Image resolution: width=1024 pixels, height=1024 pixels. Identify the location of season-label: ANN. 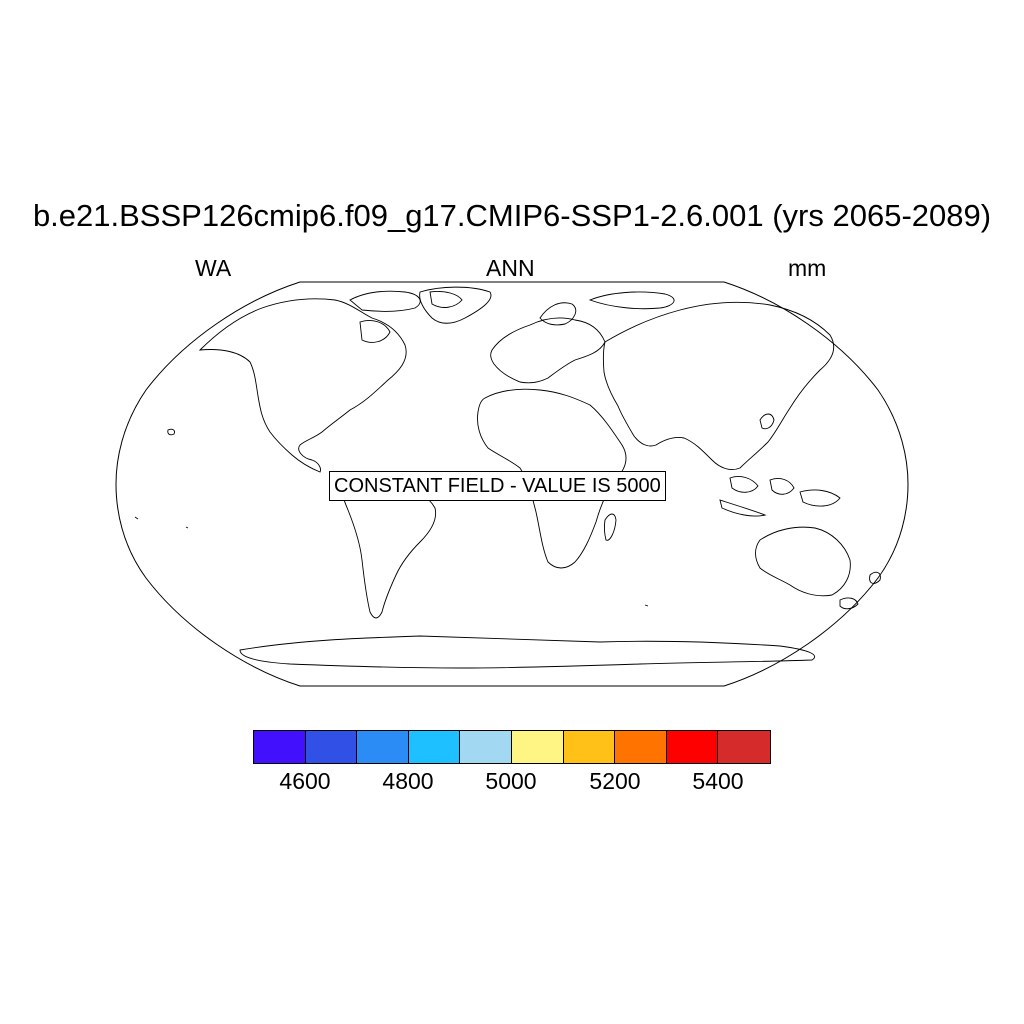
(510, 268).